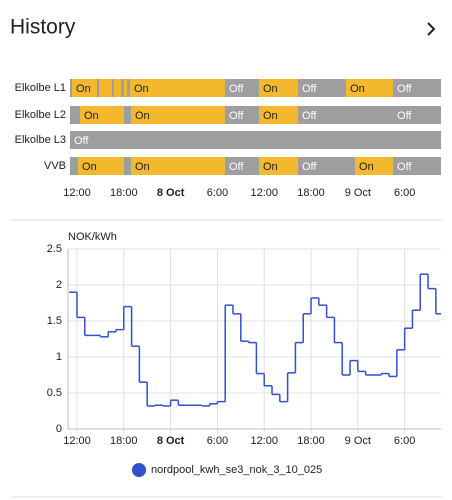 The image size is (452, 500). Describe the element at coordinates (40, 140) in the screenshot. I see `row-label: Elkolbe L3` at that location.